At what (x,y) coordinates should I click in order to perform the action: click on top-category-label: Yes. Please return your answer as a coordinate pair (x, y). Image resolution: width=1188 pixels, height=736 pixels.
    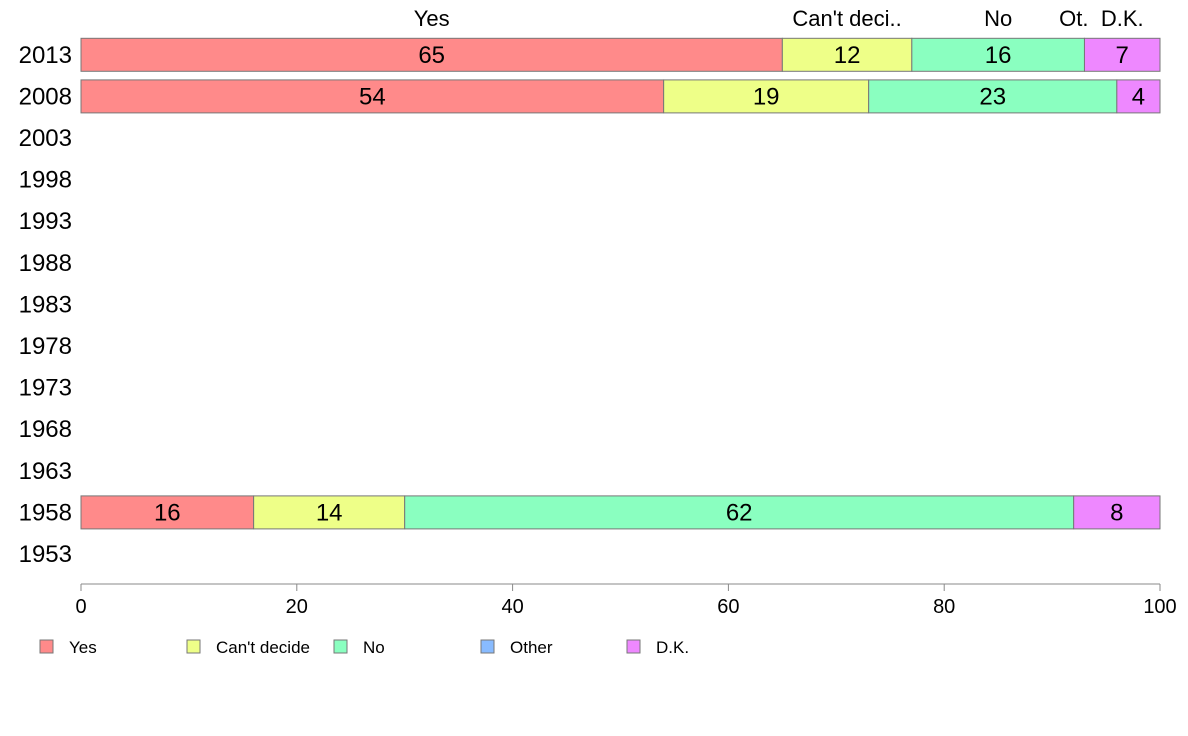
    Looking at the image, I should click on (432, 18).